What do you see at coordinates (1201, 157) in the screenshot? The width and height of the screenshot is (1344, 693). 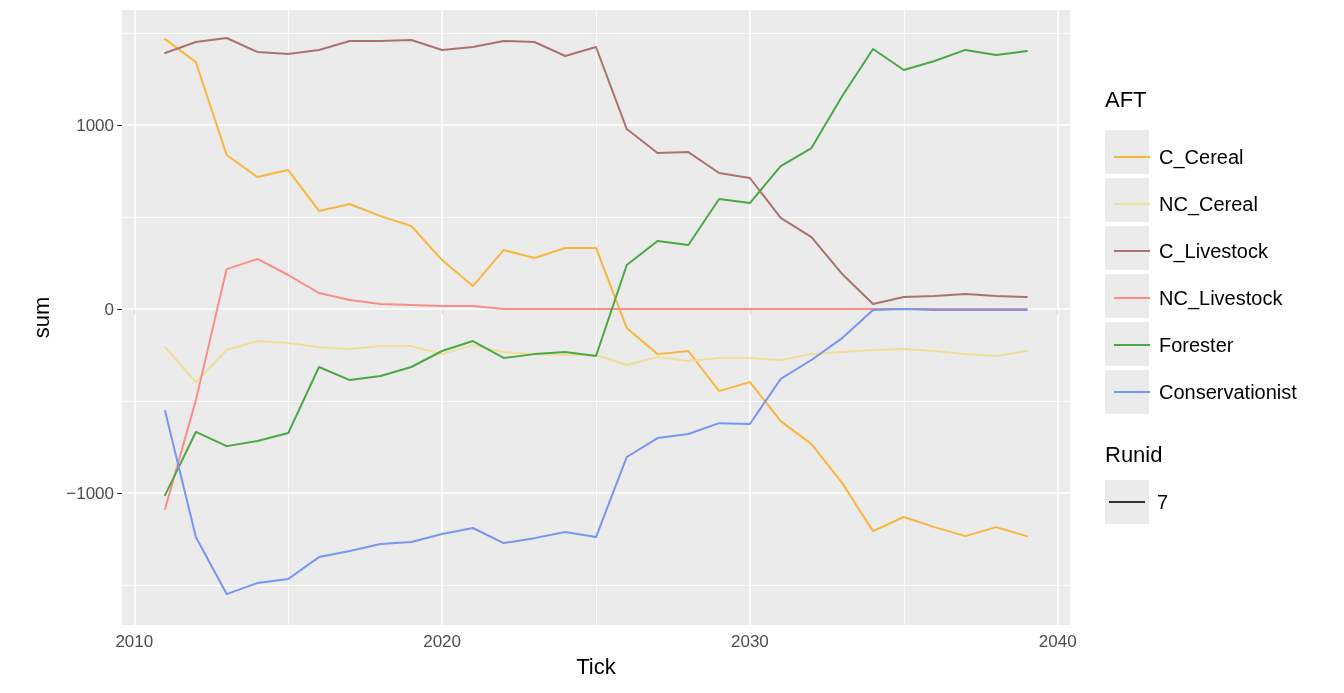 I see `legend-label: C_Cereal` at bounding box center [1201, 157].